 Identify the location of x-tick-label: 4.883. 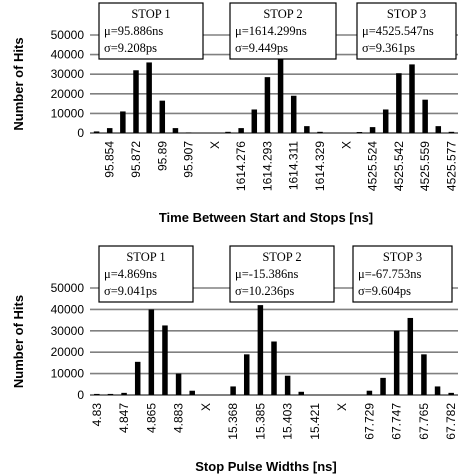
(179, 418).